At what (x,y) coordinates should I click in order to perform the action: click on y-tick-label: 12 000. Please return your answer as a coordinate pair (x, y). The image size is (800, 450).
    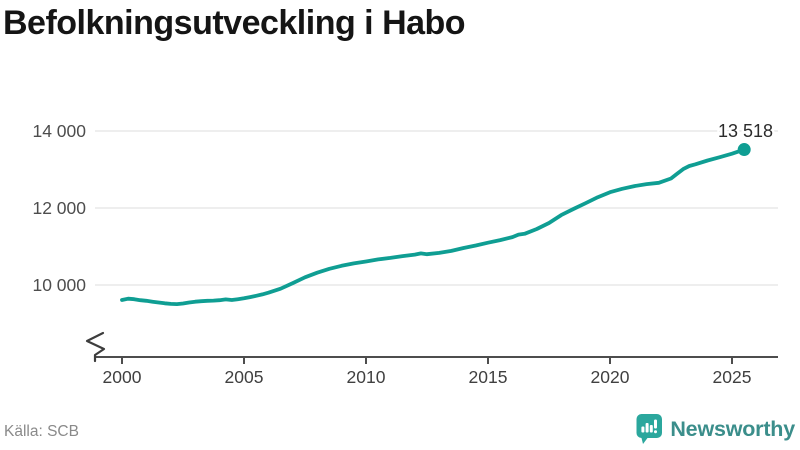
    Looking at the image, I should click on (59, 208).